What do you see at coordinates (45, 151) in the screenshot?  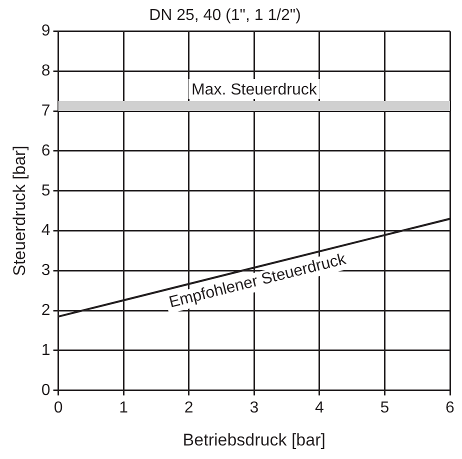 I see `y-tick-label: 6` at bounding box center [45, 151].